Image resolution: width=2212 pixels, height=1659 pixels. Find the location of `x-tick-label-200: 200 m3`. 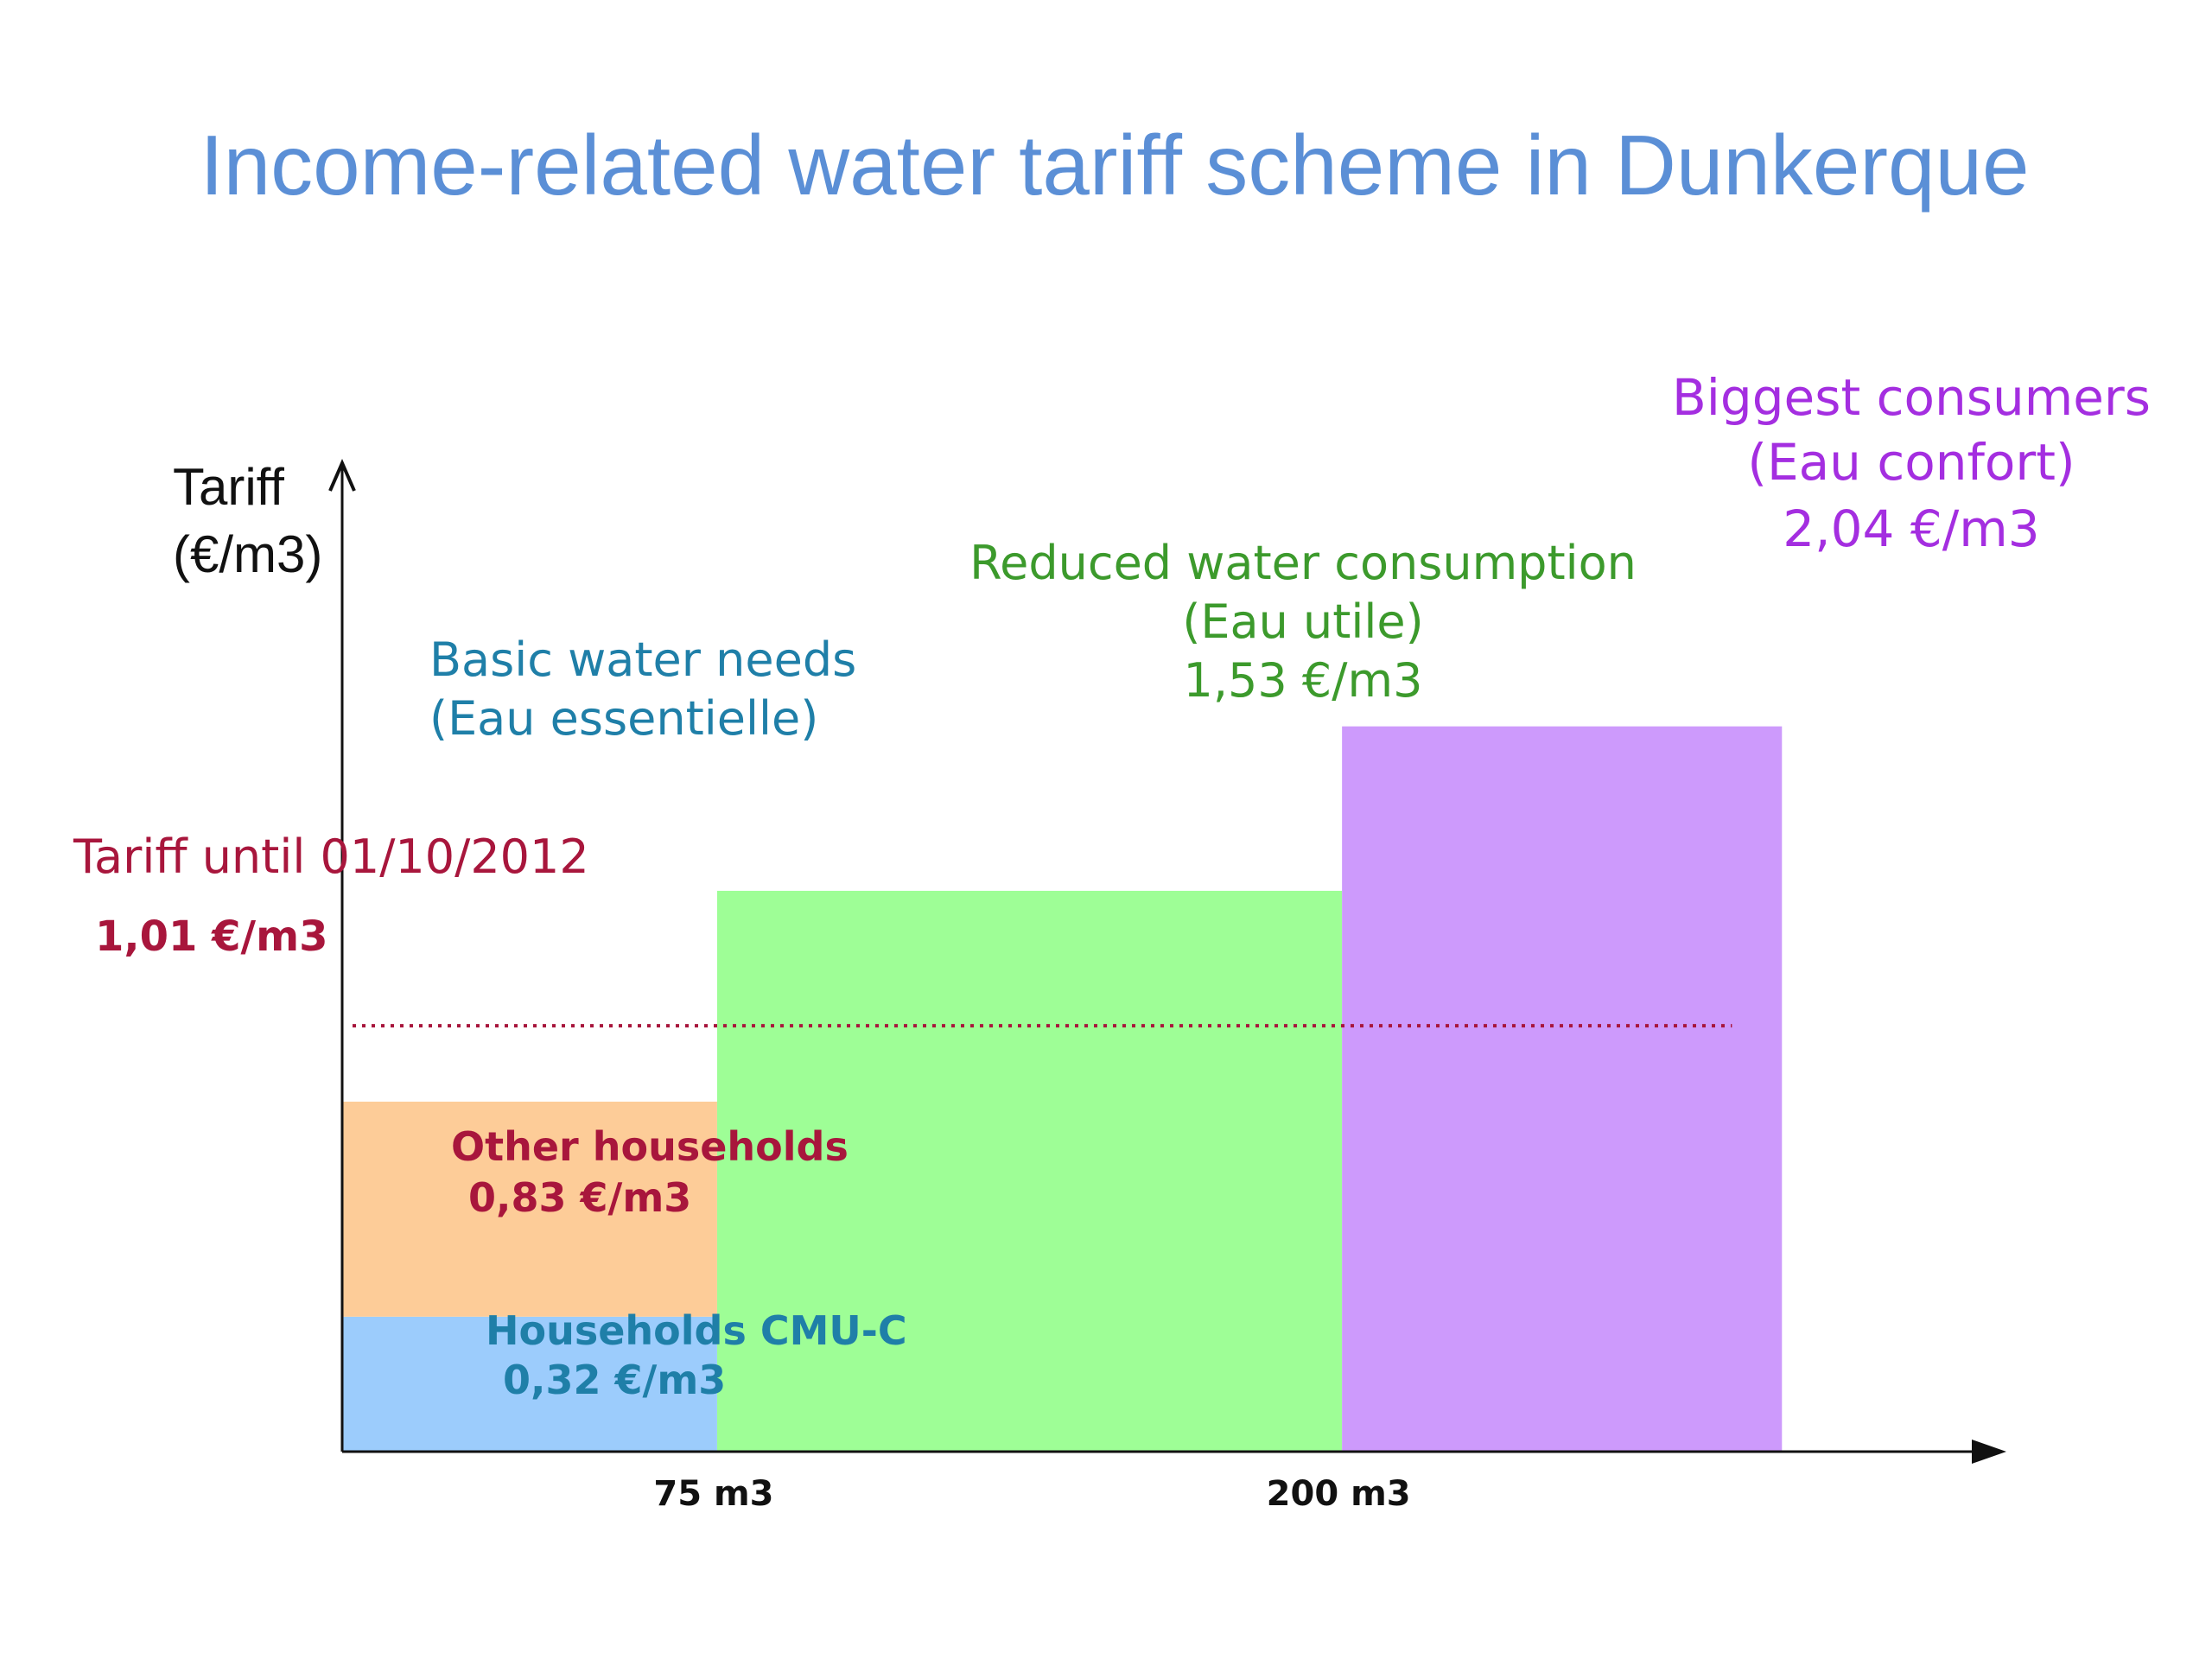

x-tick-label-200: 200 m3 is located at coordinates (1339, 1494).